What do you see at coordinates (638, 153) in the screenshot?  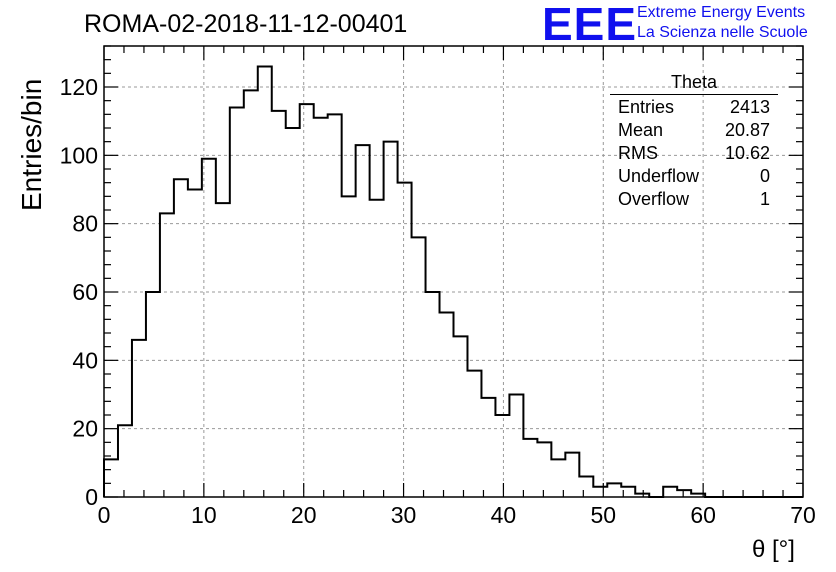 I see `stats-label: RMS` at bounding box center [638, 153].